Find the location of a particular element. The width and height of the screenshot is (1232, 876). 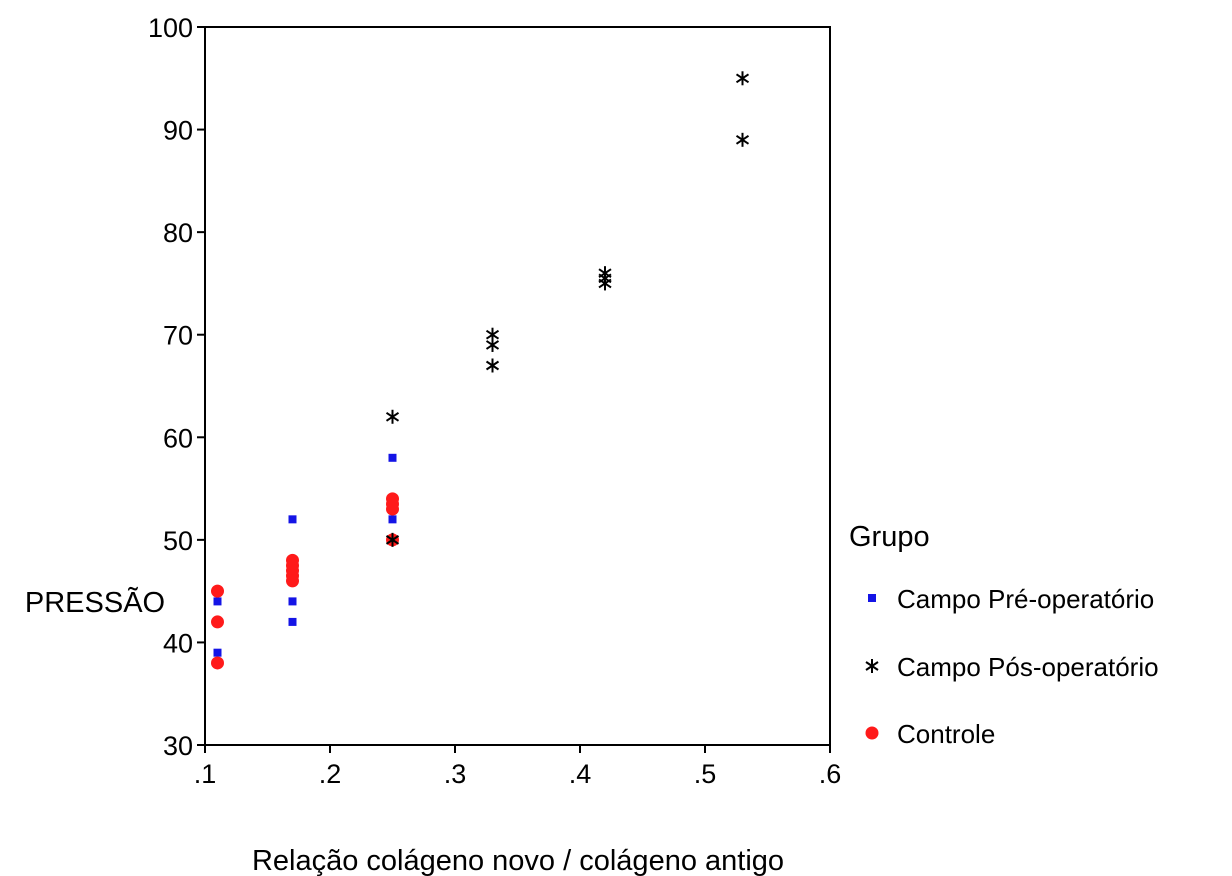

y-tick-label: 100 is located at coordinates (170, 28).